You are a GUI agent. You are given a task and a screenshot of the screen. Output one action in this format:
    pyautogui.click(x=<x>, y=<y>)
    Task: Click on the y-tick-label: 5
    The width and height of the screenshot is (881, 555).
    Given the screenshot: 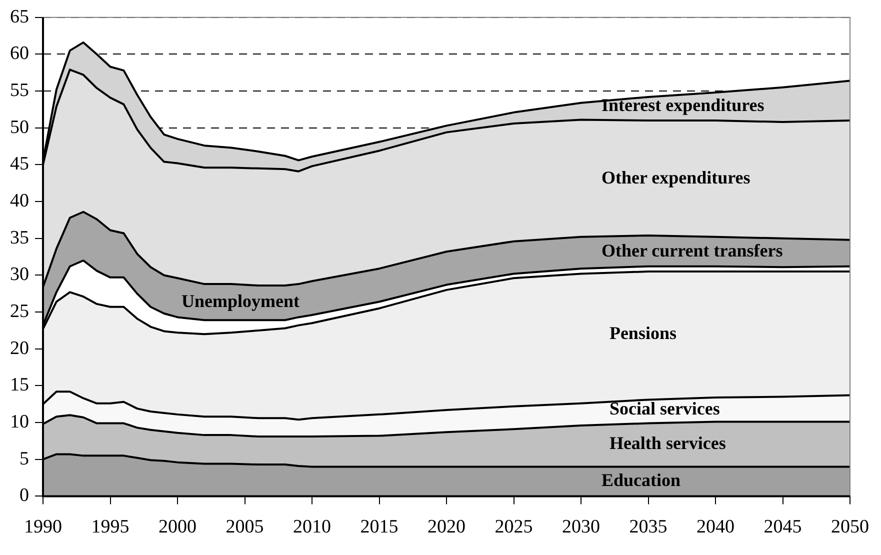 What is the action you would take?
    pyautogui.click(x=24, y=459)
    